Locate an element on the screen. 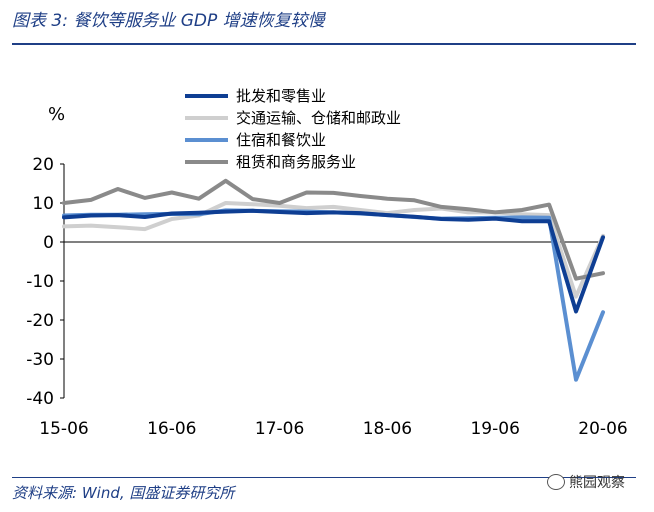 The image size is (654, 512). x-tick-label: 16-06 is located at coordinates (171, 429).